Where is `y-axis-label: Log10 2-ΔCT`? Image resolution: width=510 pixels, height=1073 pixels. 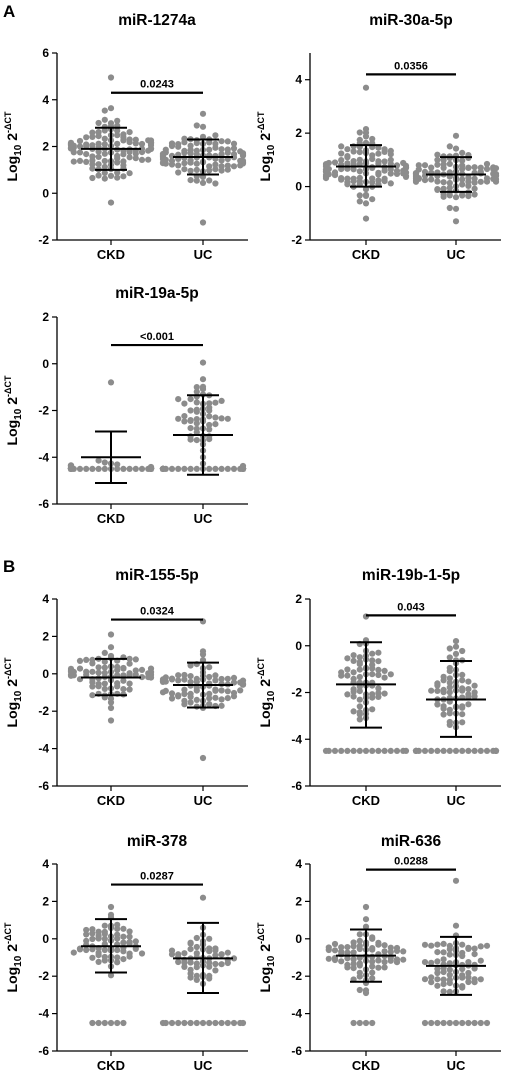
y-axis-label: Log10 2-ΔCT is located at coordinates (266, 692).